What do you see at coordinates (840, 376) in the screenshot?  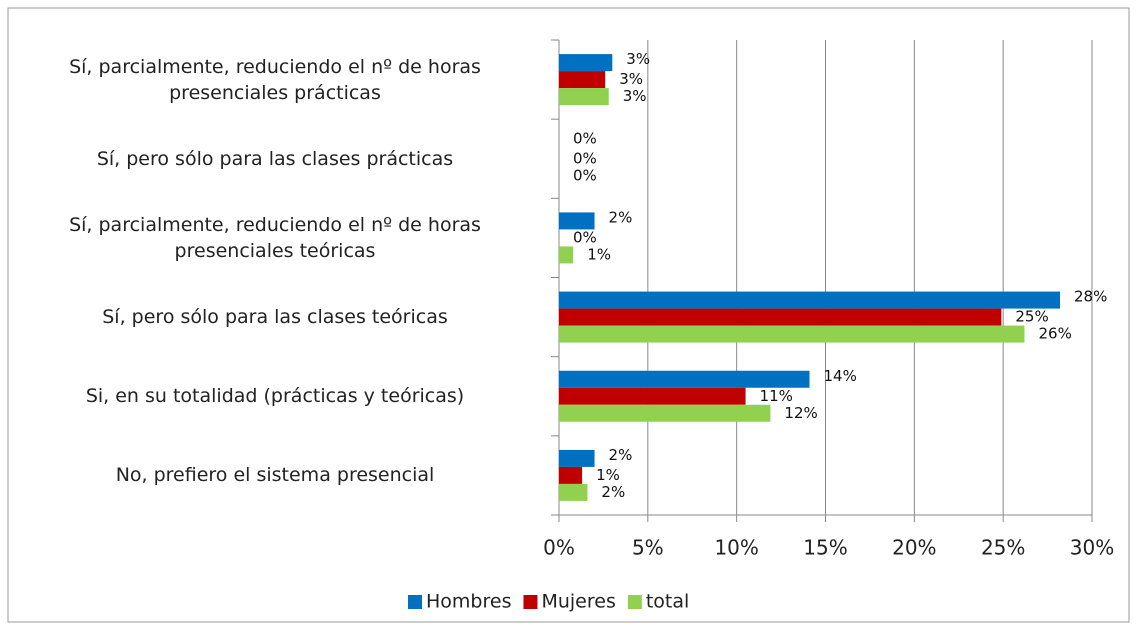 I see `value-label: 14%` at bounding box center [840, 376].